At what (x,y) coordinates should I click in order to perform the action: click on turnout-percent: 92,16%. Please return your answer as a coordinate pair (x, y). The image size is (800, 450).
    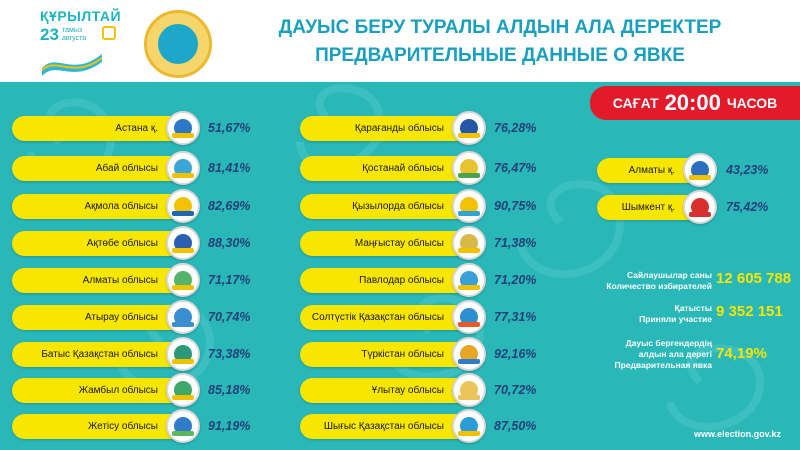
    Looking at the image, I should click on (515, 354).